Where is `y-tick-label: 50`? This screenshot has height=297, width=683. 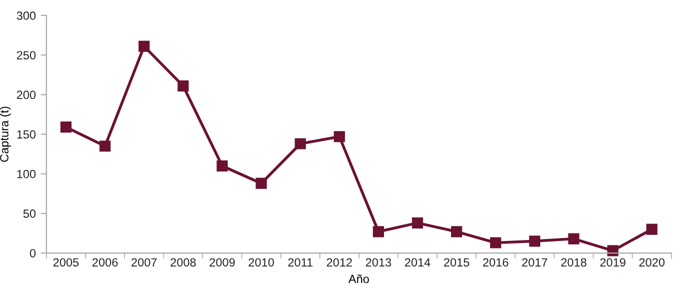
y-tick-label: 50 is located at coordinates (29, 213).